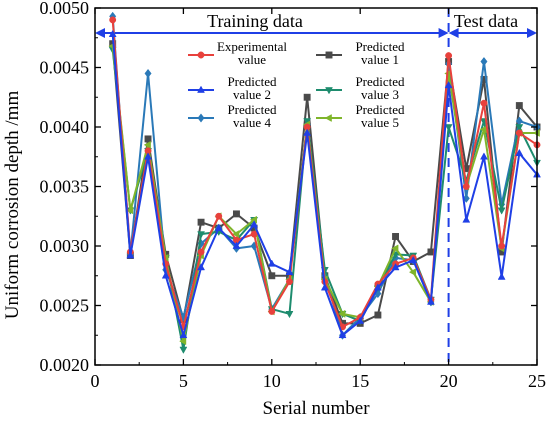 The image size is (550, 422). What do you see at coordinates (449, 381) in the screenshot?
I see `x-tick-label: 20` at bounding box center [449, 381].